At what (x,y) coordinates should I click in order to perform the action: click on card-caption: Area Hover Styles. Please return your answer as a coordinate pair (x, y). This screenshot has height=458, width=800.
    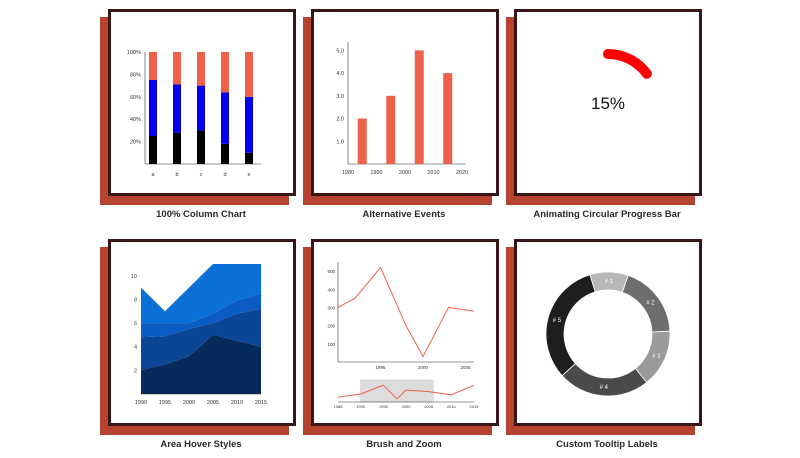
    Looking at the image, I should click on (201, 444).